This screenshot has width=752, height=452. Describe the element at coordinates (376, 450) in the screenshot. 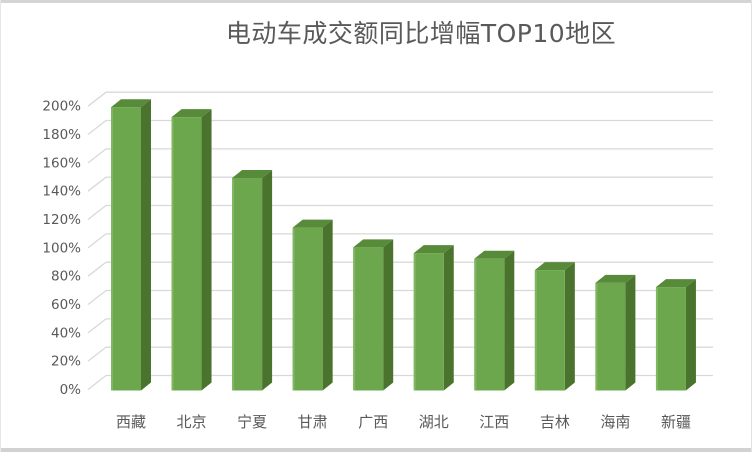

I see `window-bottom-border` at that location.